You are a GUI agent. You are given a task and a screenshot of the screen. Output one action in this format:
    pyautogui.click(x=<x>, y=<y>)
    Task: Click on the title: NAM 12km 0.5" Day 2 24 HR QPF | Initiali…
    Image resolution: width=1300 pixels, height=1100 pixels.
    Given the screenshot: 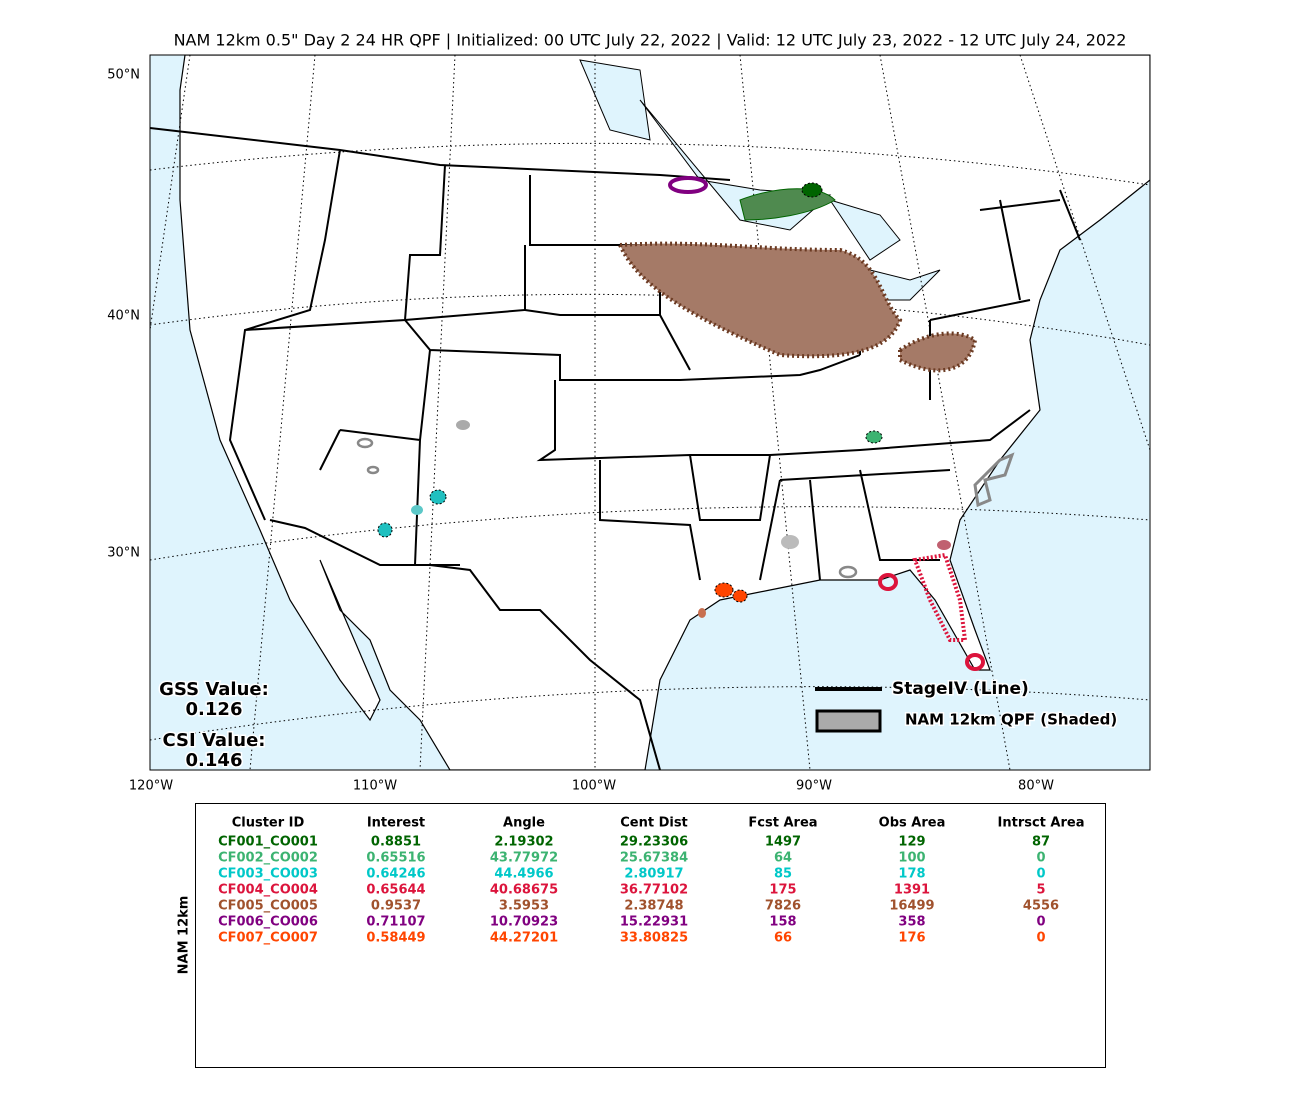 What is the action you would take?
    pyautogui.click(x=650, y=40)
    